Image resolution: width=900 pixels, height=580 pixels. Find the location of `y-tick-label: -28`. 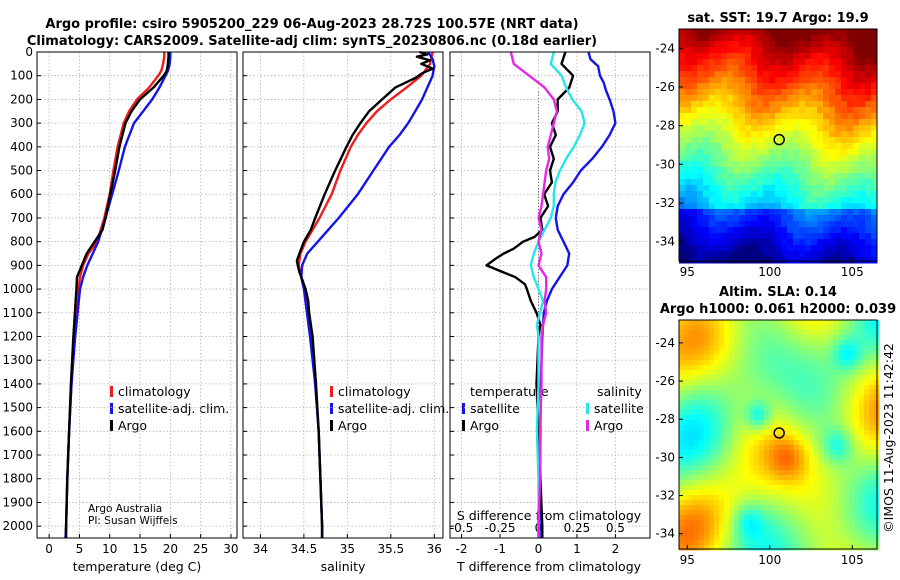

y-tick-label: -28 is located at coordinates (665, 419).